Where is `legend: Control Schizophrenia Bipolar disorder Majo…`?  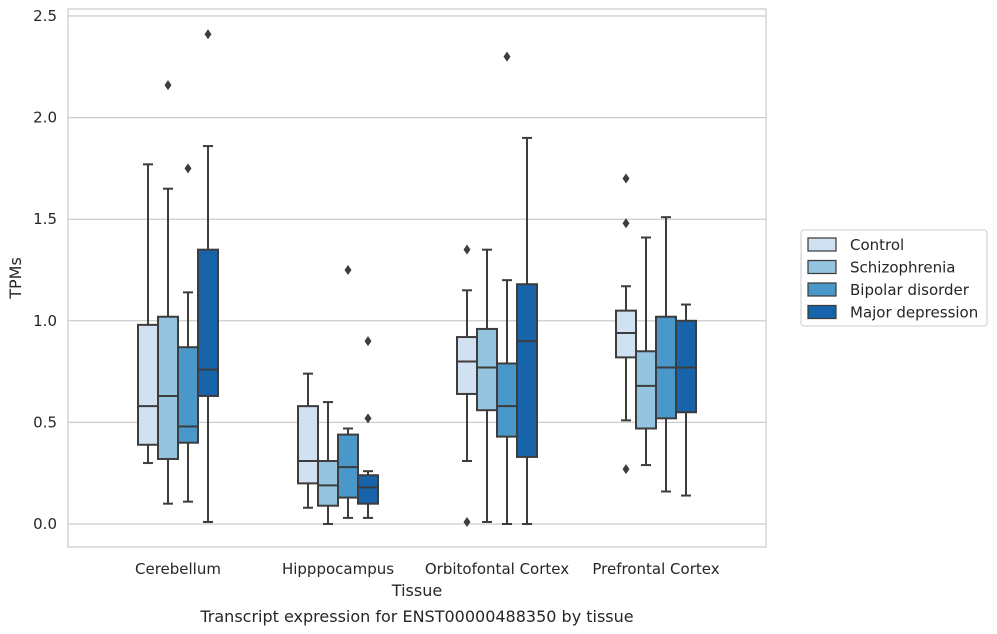 legend: Control Schizophrenia Bipolar disorder Majo… is located at coordinates (894, 278).